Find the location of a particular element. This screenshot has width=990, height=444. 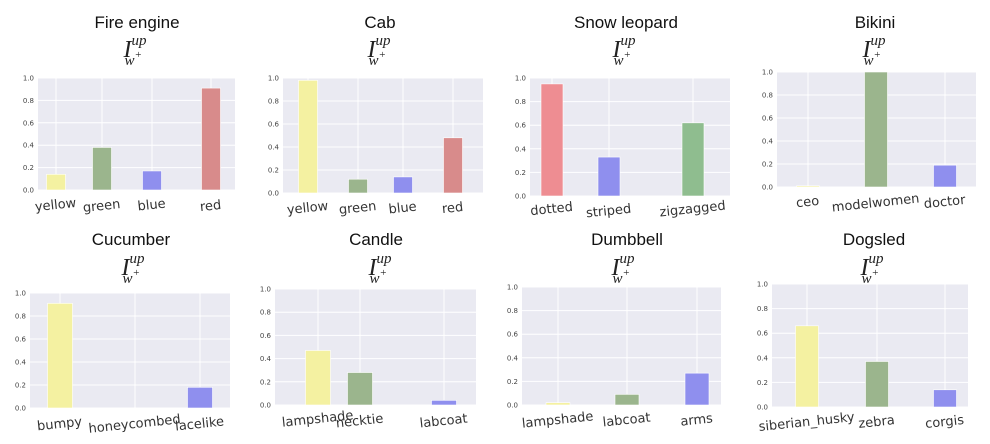

x-category-label: honeycombed is located at coordinates (134, 424).